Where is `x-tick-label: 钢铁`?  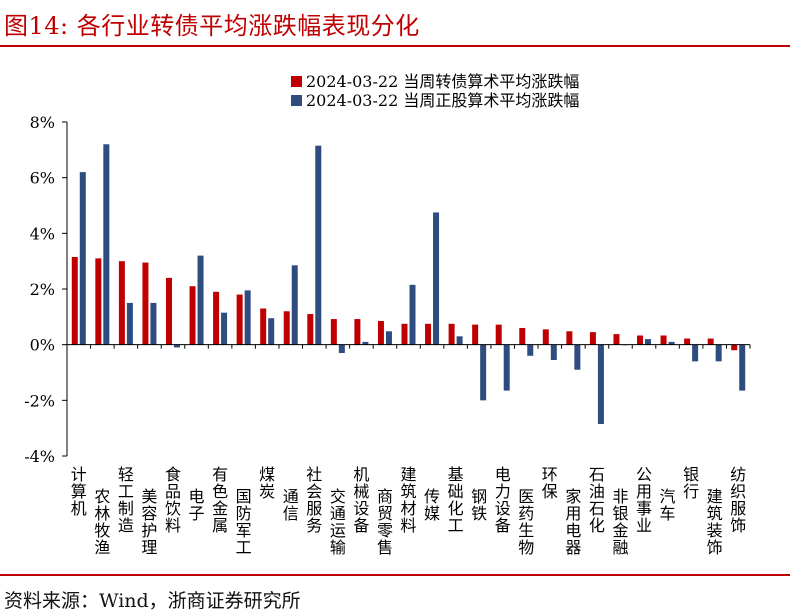
x-tick-label: 钢铁 is located at coordinates (479, 505).